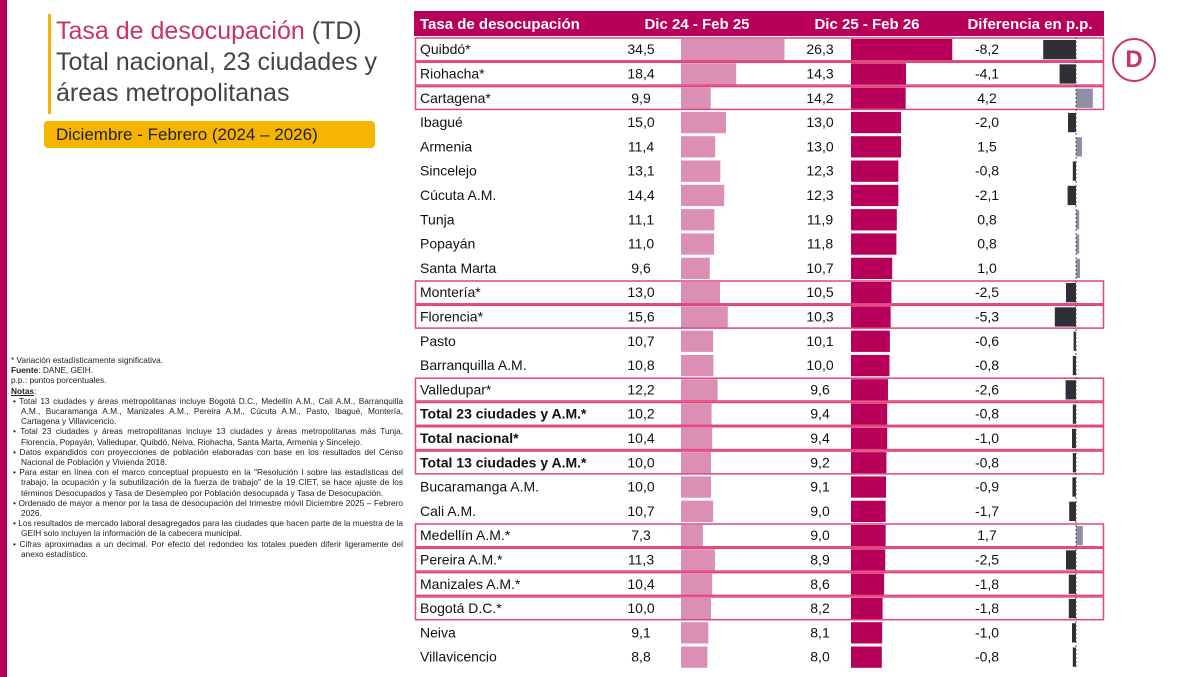  I want to click on row-label: Cali A.M., so click(448, 511).